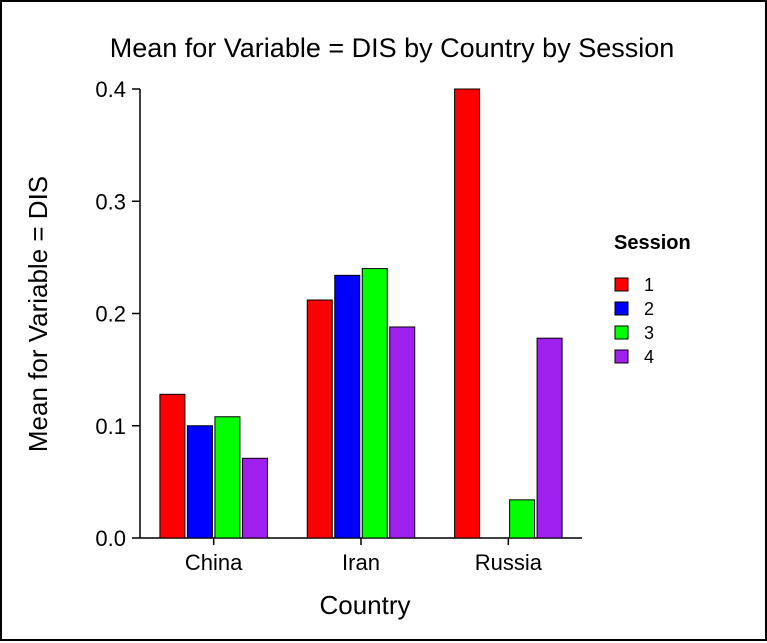 The image size is (767, 643). Describe the element at coordinates (214, 562) in the screenshot. I see `x-tick-label-china: China` at that location.